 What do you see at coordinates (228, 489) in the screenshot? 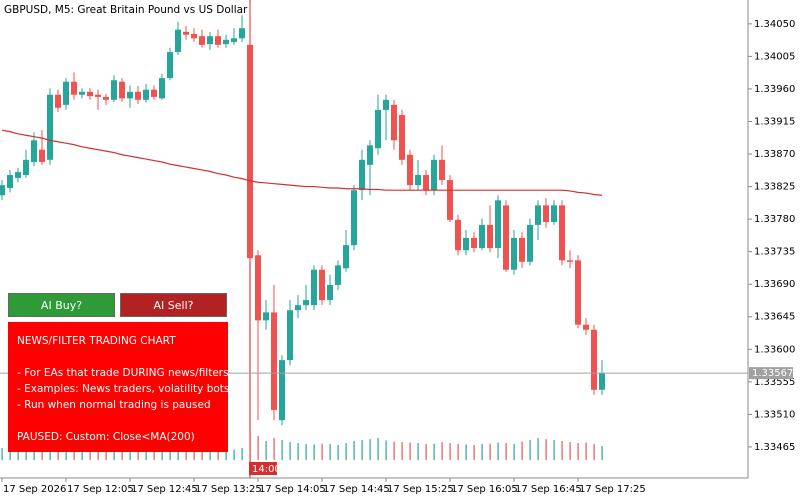
I see `x-tick-label: 17 Sep 13:25` at bounding box center [228, 489].